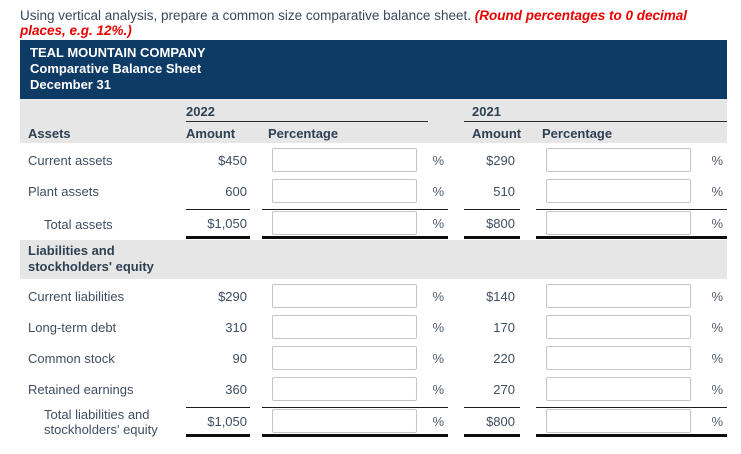  Describe the element at coordinates (91, 258) in the screenshot. I see `liabilities-section-label: Liabilities and stockholders' equity` at that location.